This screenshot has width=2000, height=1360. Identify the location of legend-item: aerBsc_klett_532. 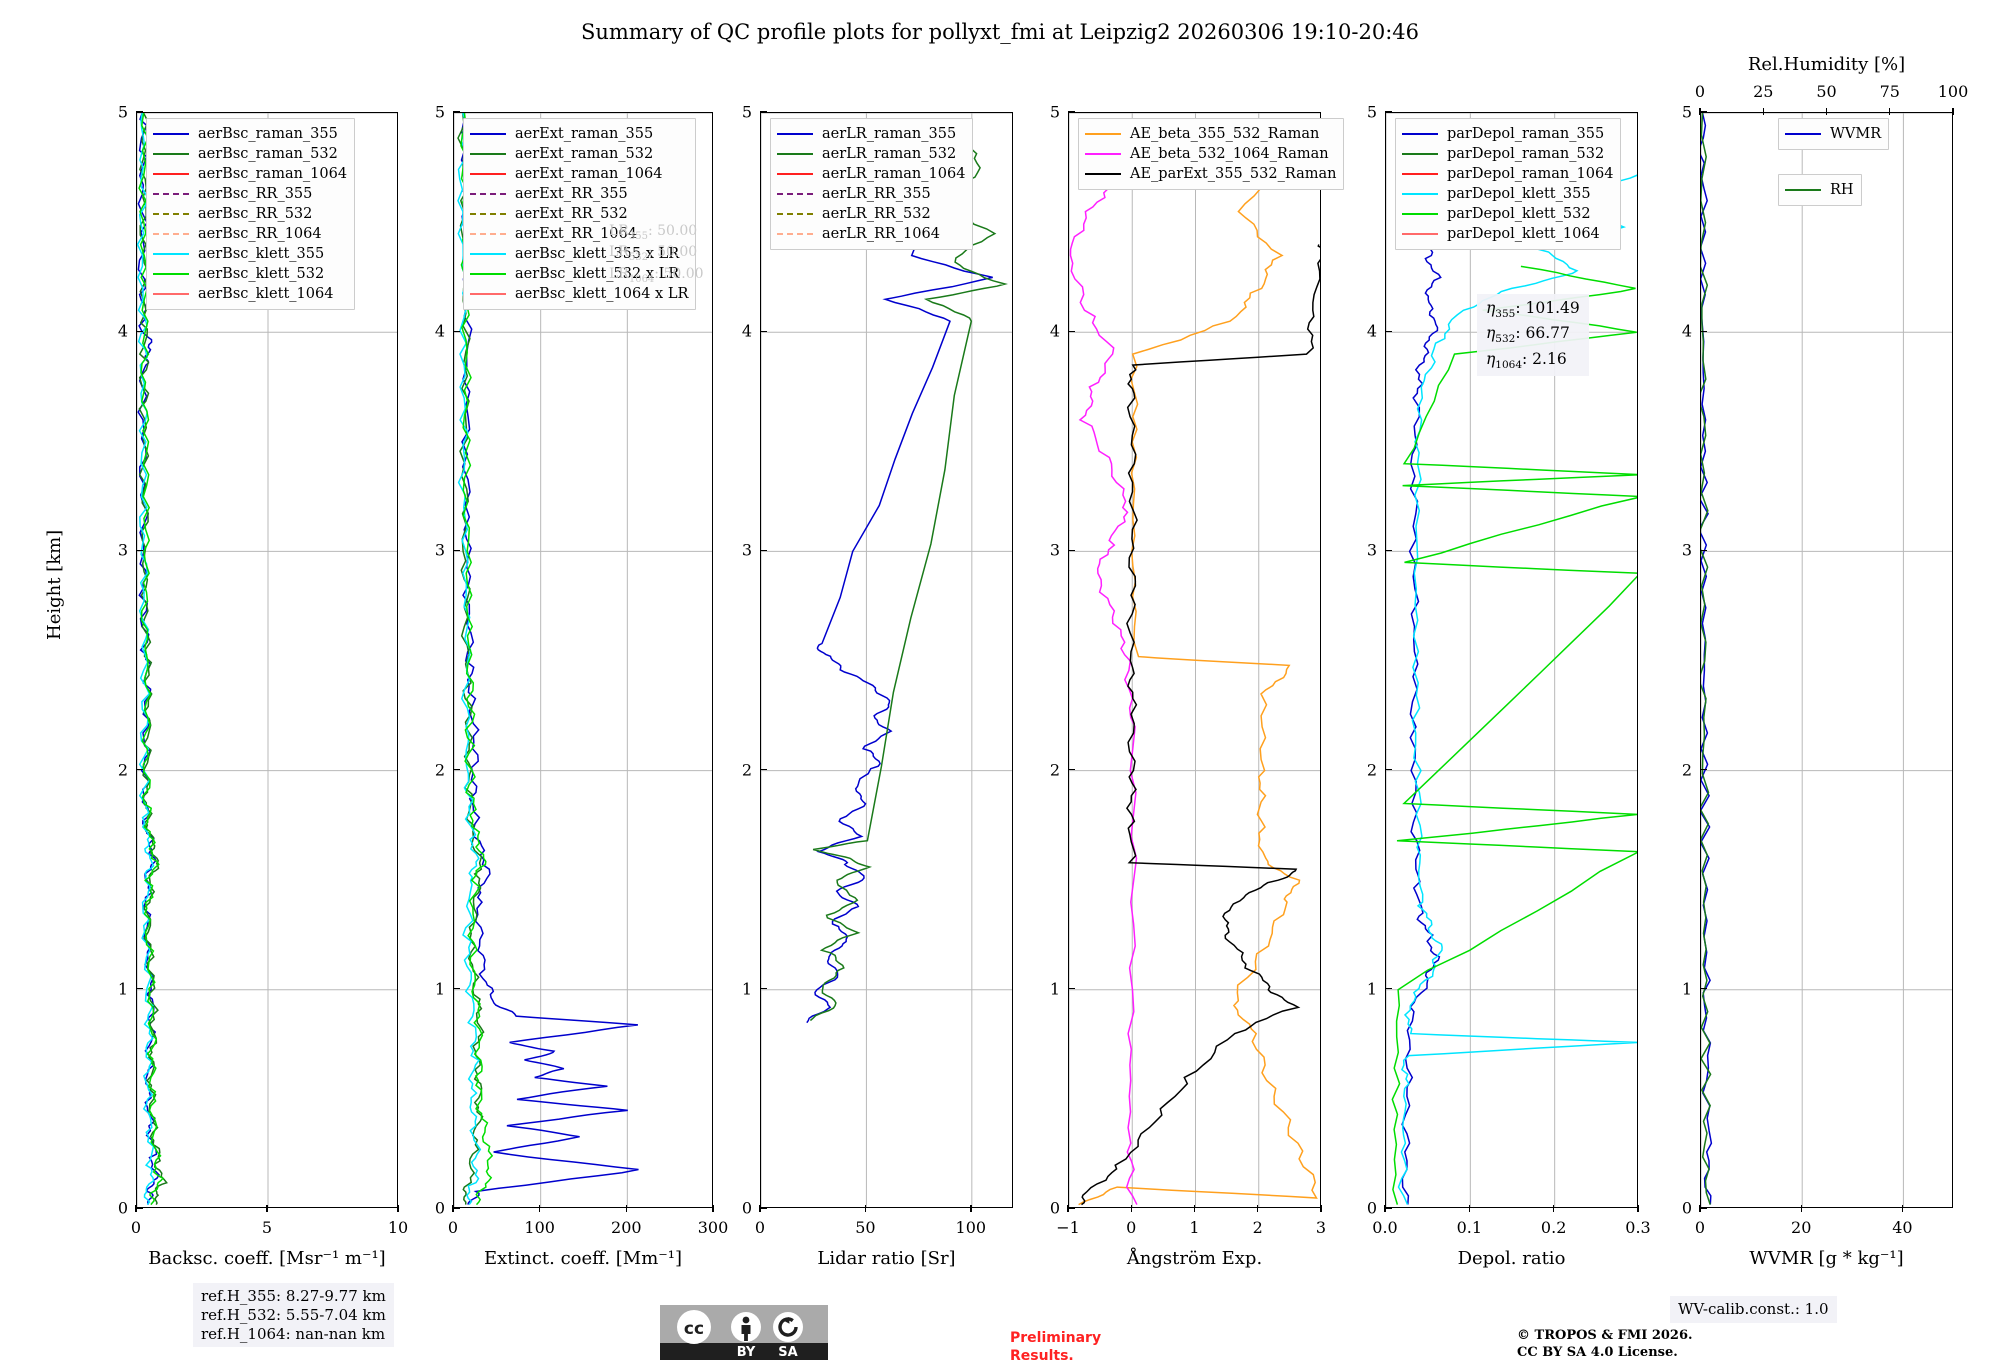
(250, 274).